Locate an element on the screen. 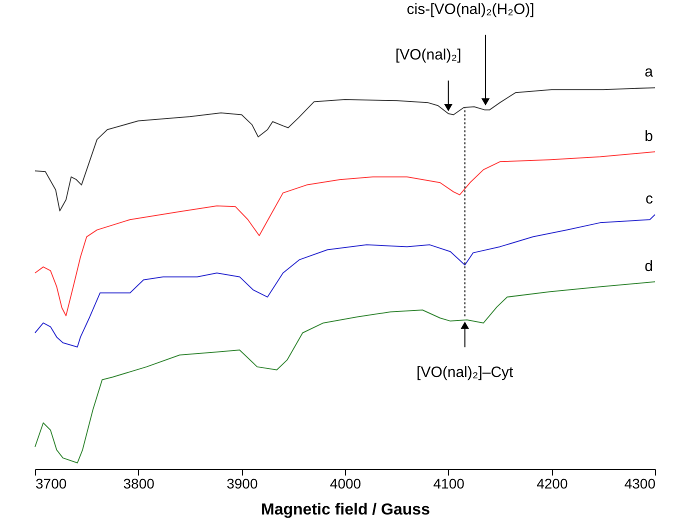 This screenshot has width=675, height=529. x-tick-label: 3800 is located at coordinates (139, 484).